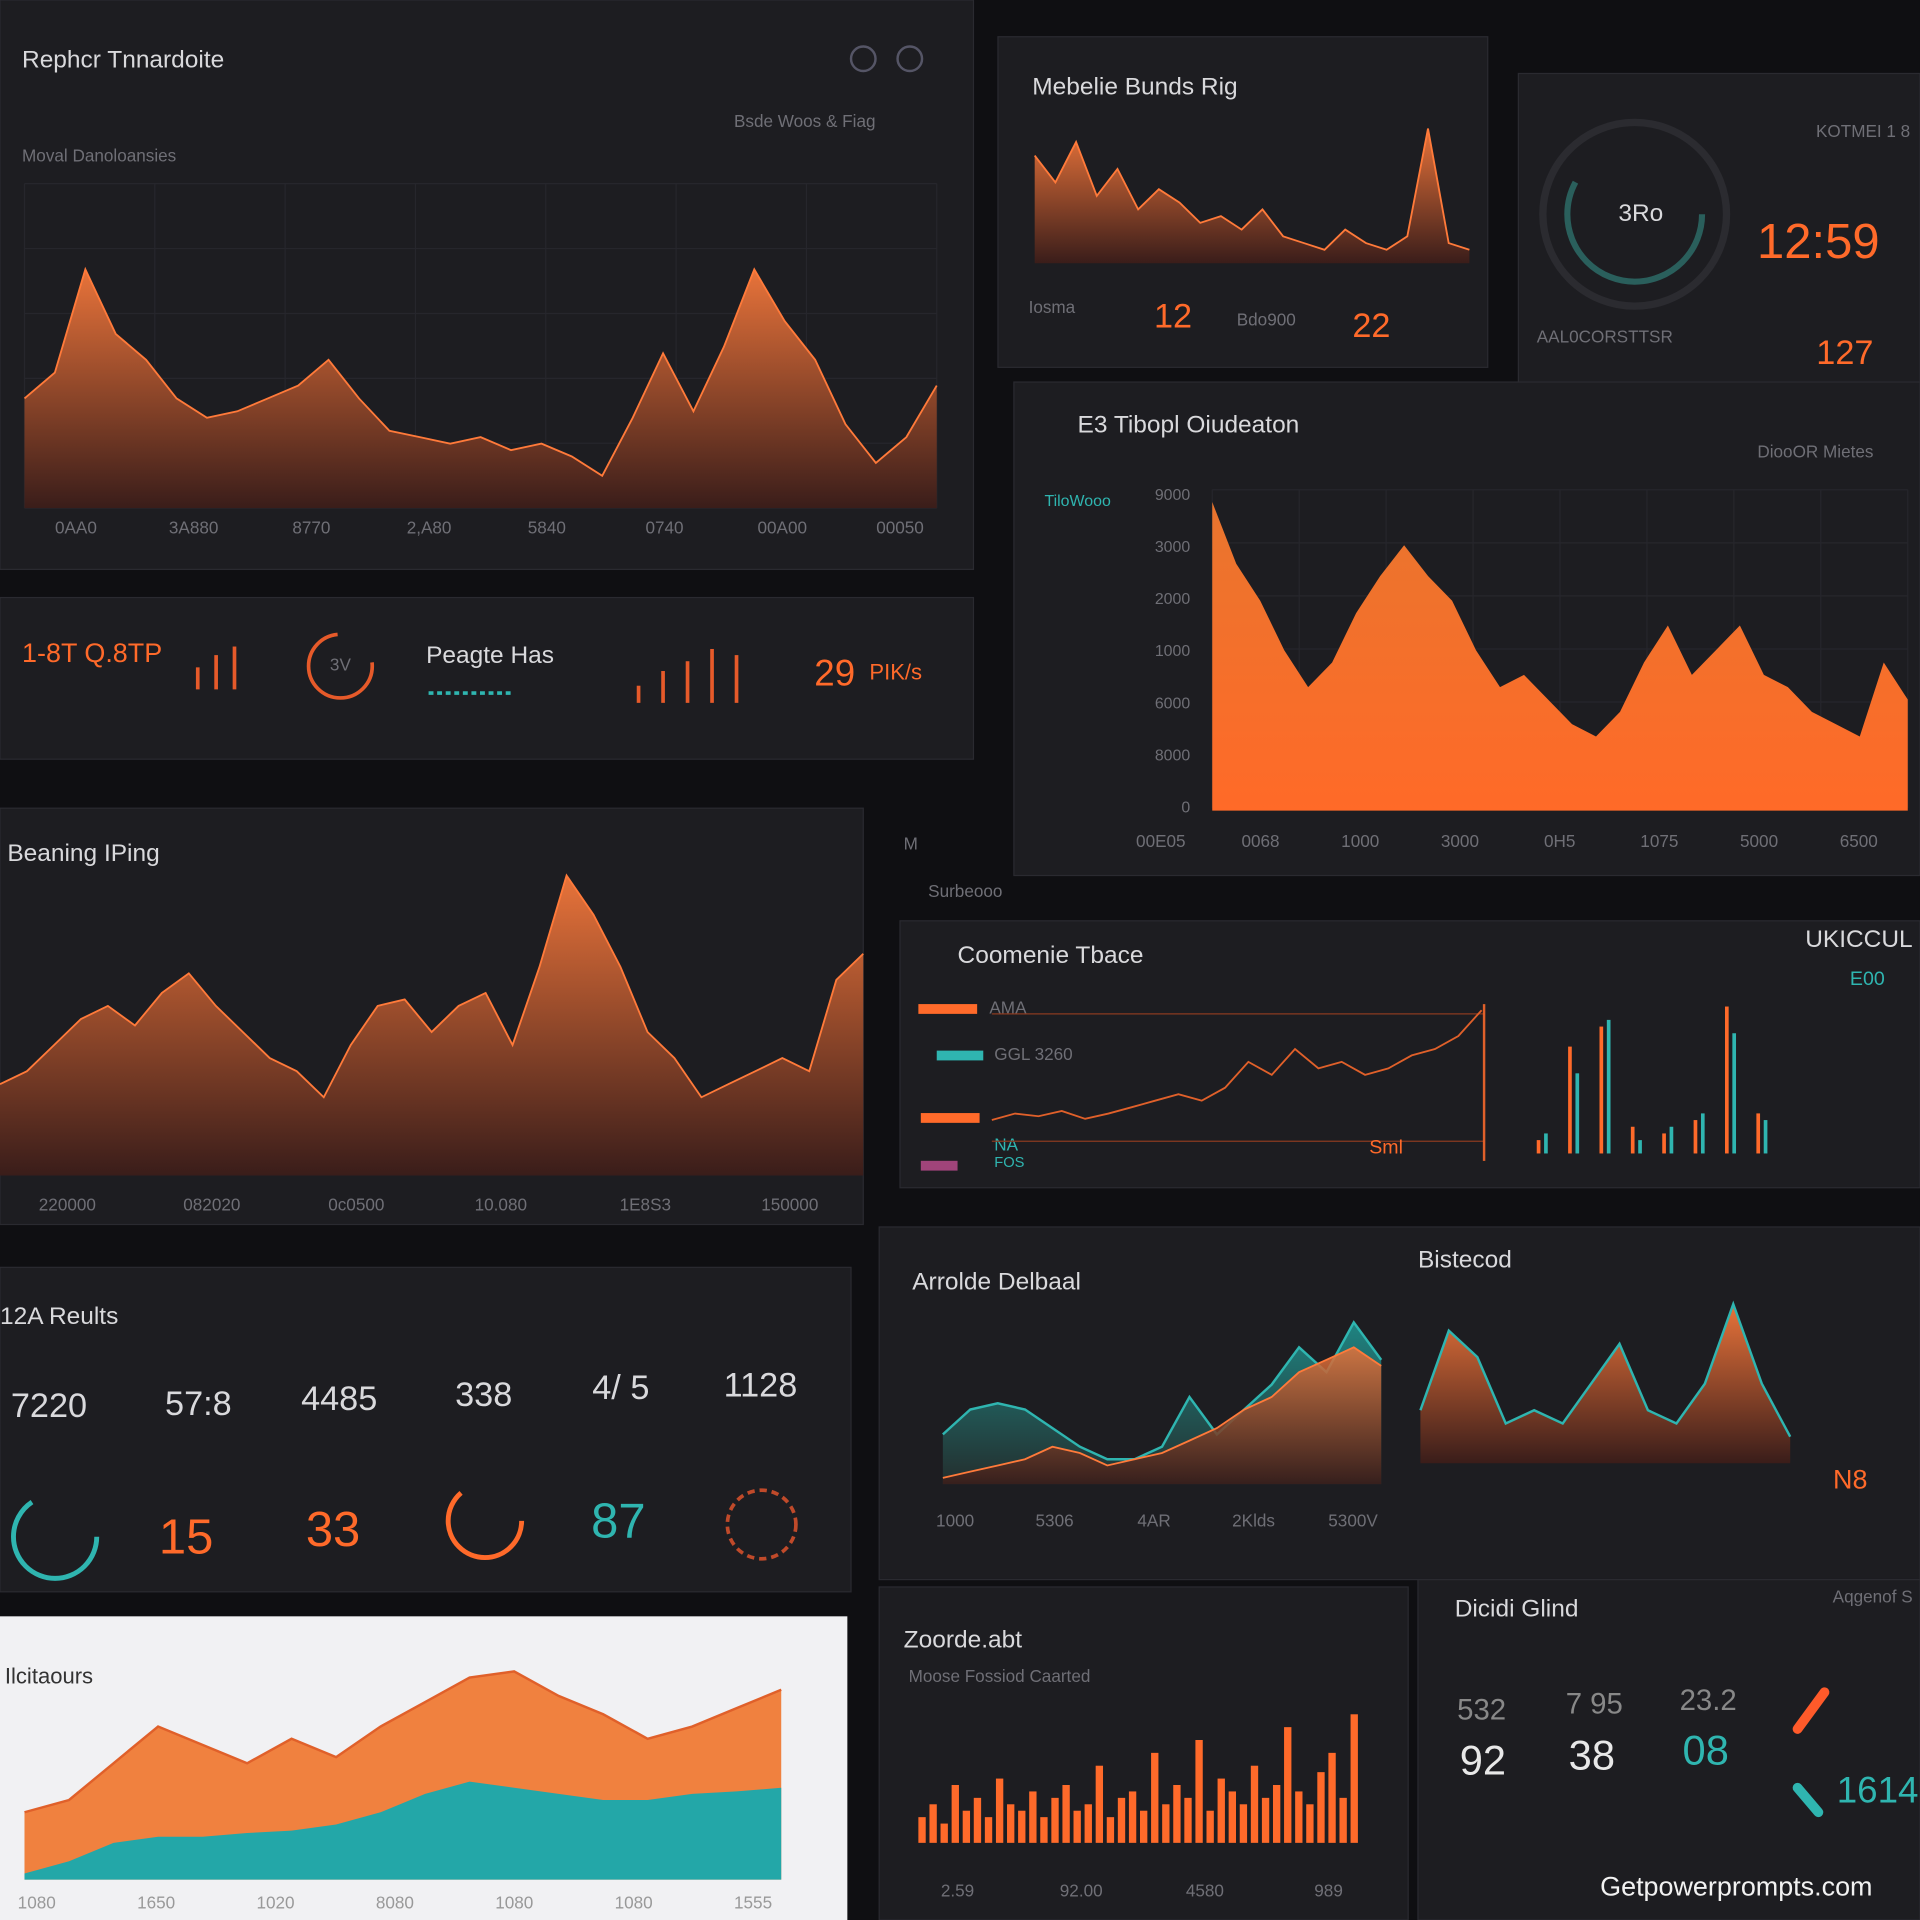  Describe the element at coordinates (996, 1282) in the screenshot. I see `panel-title: Arrolde Delbaal` at that location.